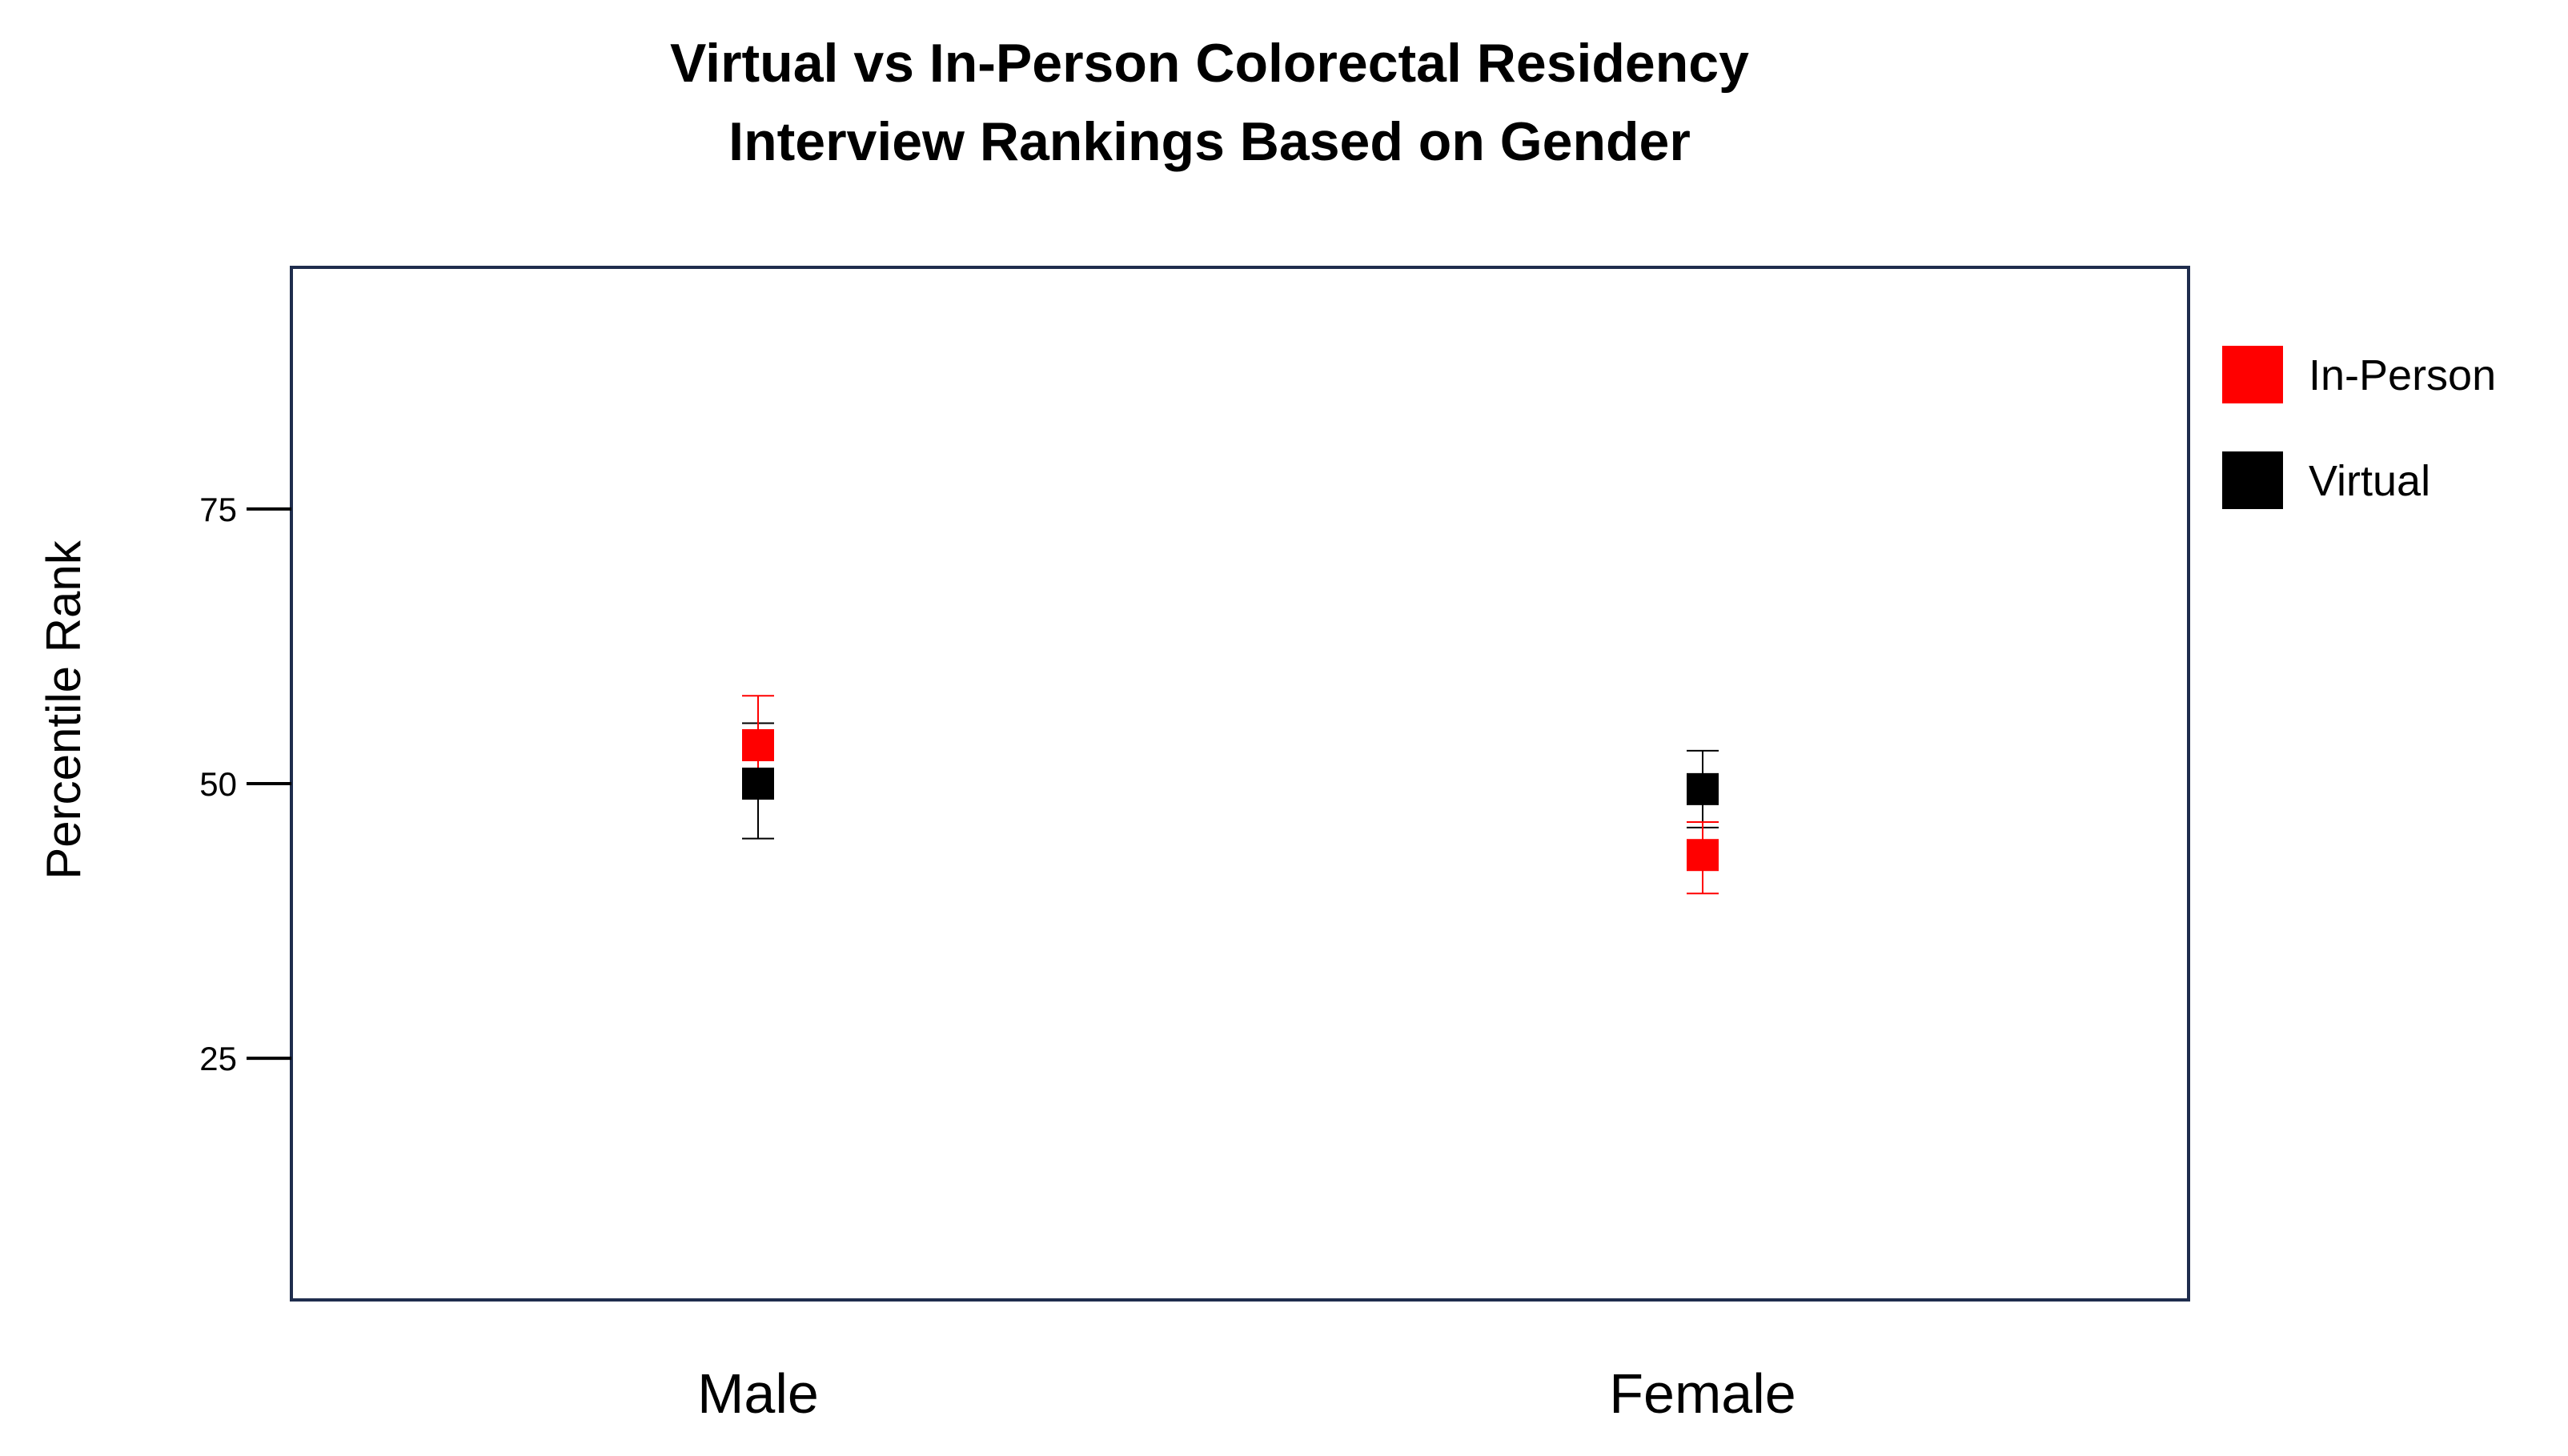 The height and width of the screenshot is (1456, 2568). I want to click on x-axis: Male Female, so click(1246, 1393).